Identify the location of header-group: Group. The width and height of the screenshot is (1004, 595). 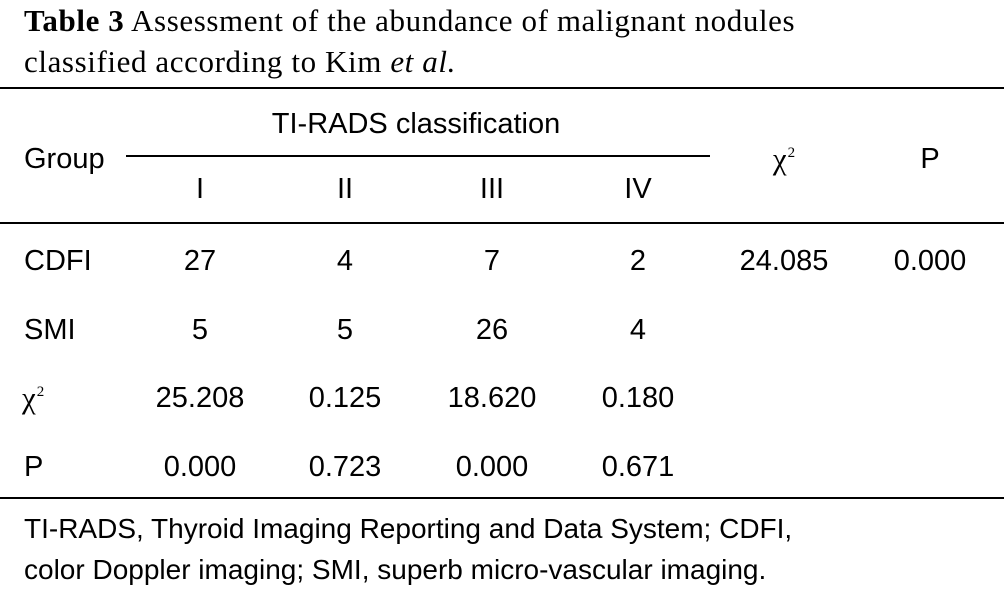
(64, 159).